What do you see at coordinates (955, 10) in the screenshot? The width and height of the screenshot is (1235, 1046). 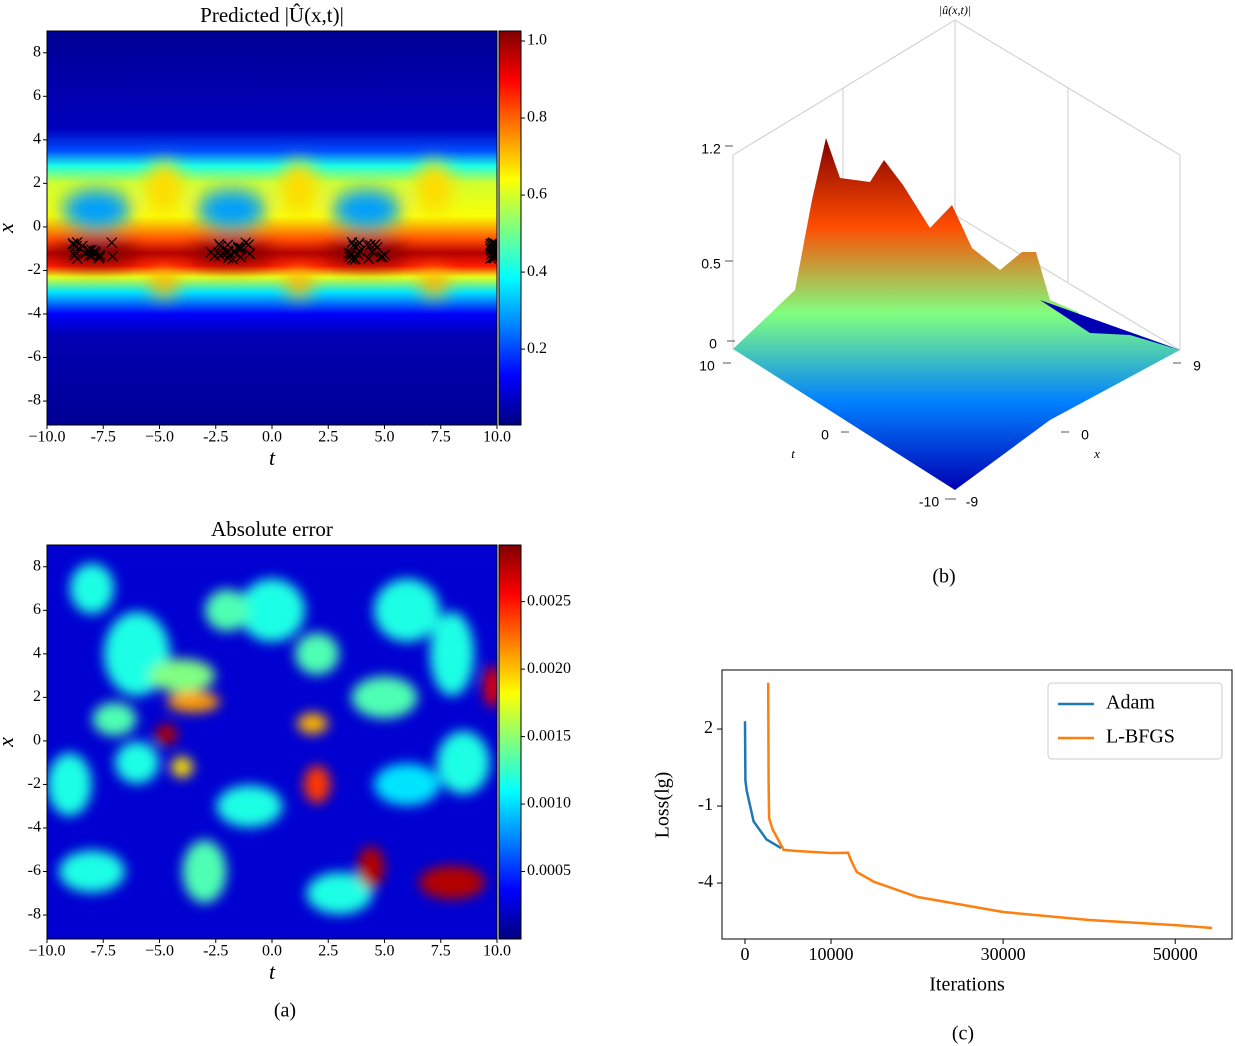 I see `chart-title: |û(x,t)|` at bounding box center [955, 10].